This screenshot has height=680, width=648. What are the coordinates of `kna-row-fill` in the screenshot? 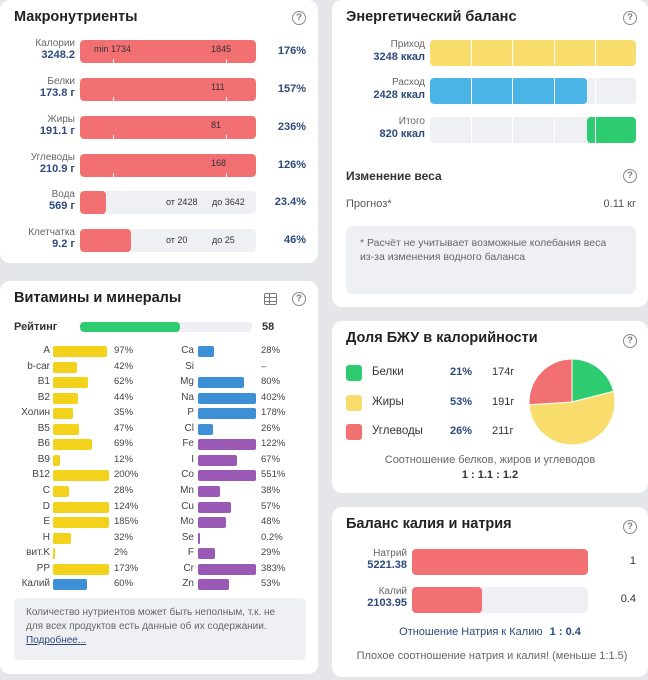 It's located at (447, 600).